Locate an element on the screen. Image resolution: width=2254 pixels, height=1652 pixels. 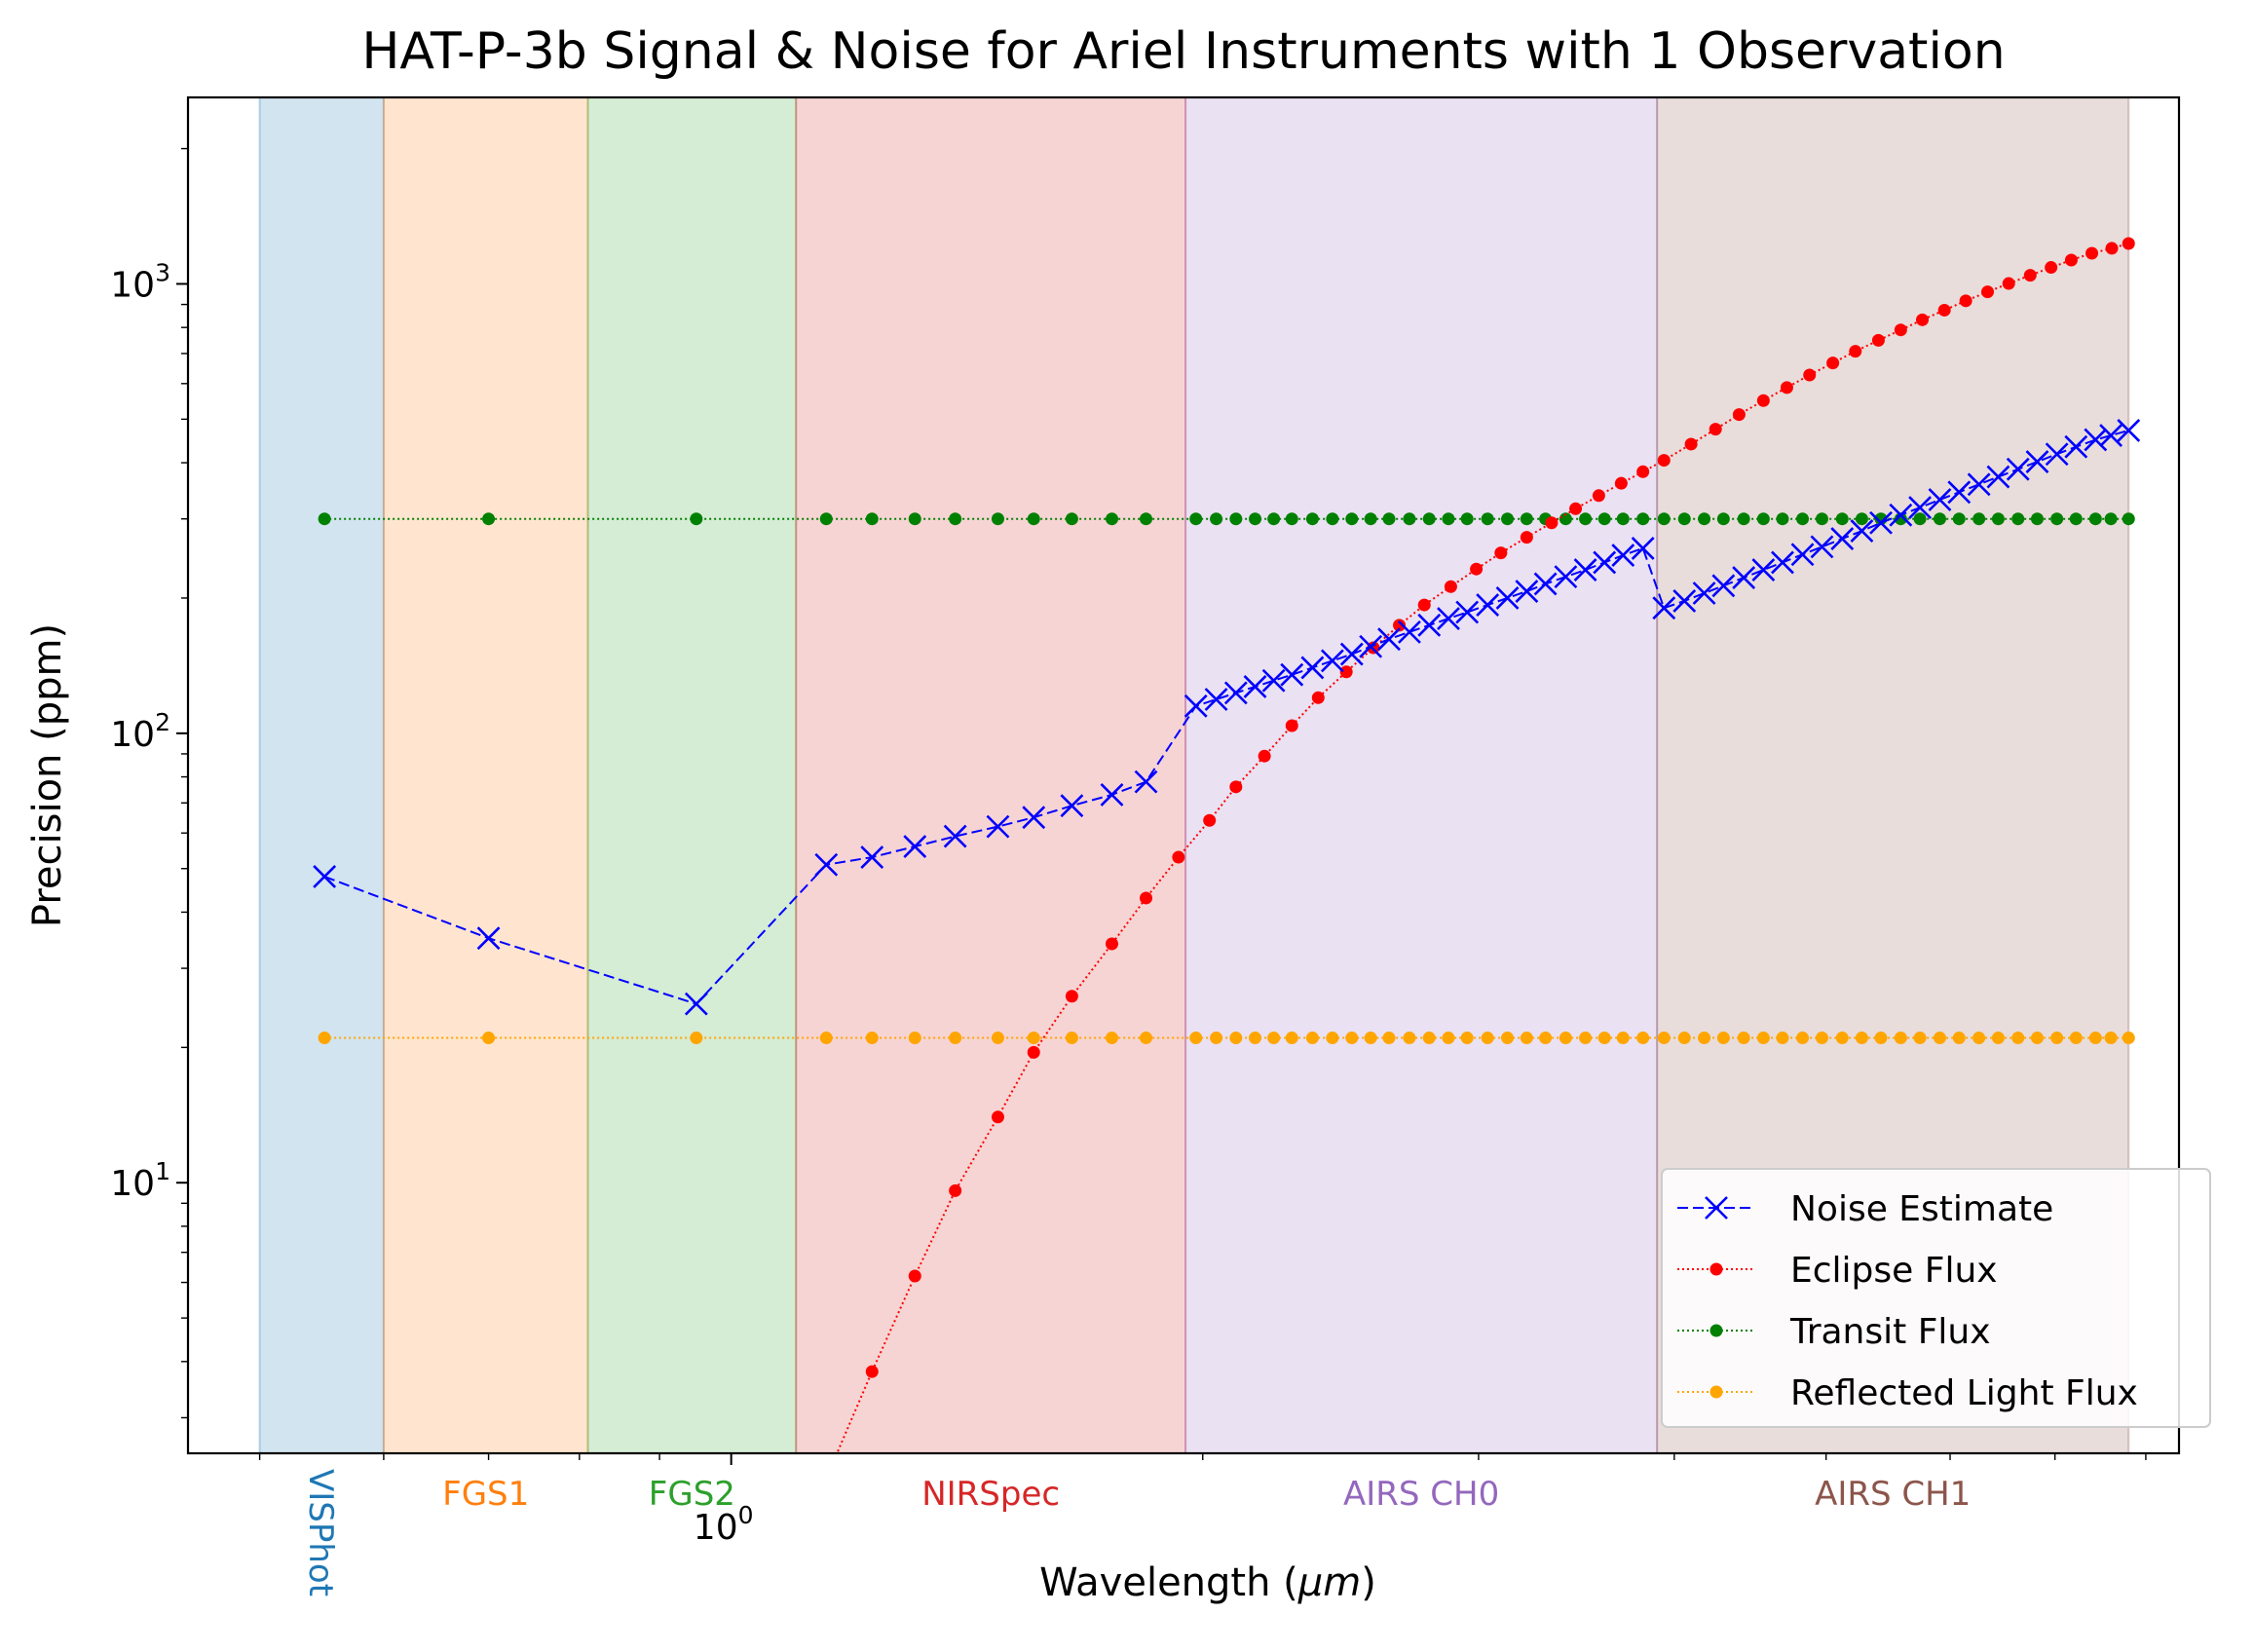
band-label: FGS2 is located at coordinates (692, 1494).